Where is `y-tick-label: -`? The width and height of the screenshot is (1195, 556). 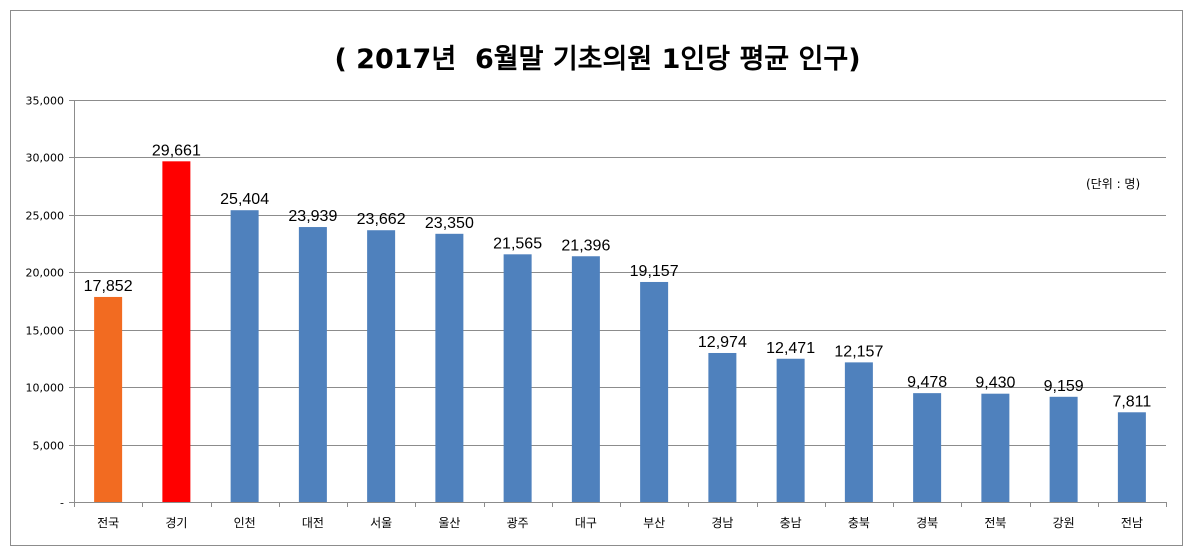 y-tick-label: - is located at coordinates (62, 503).